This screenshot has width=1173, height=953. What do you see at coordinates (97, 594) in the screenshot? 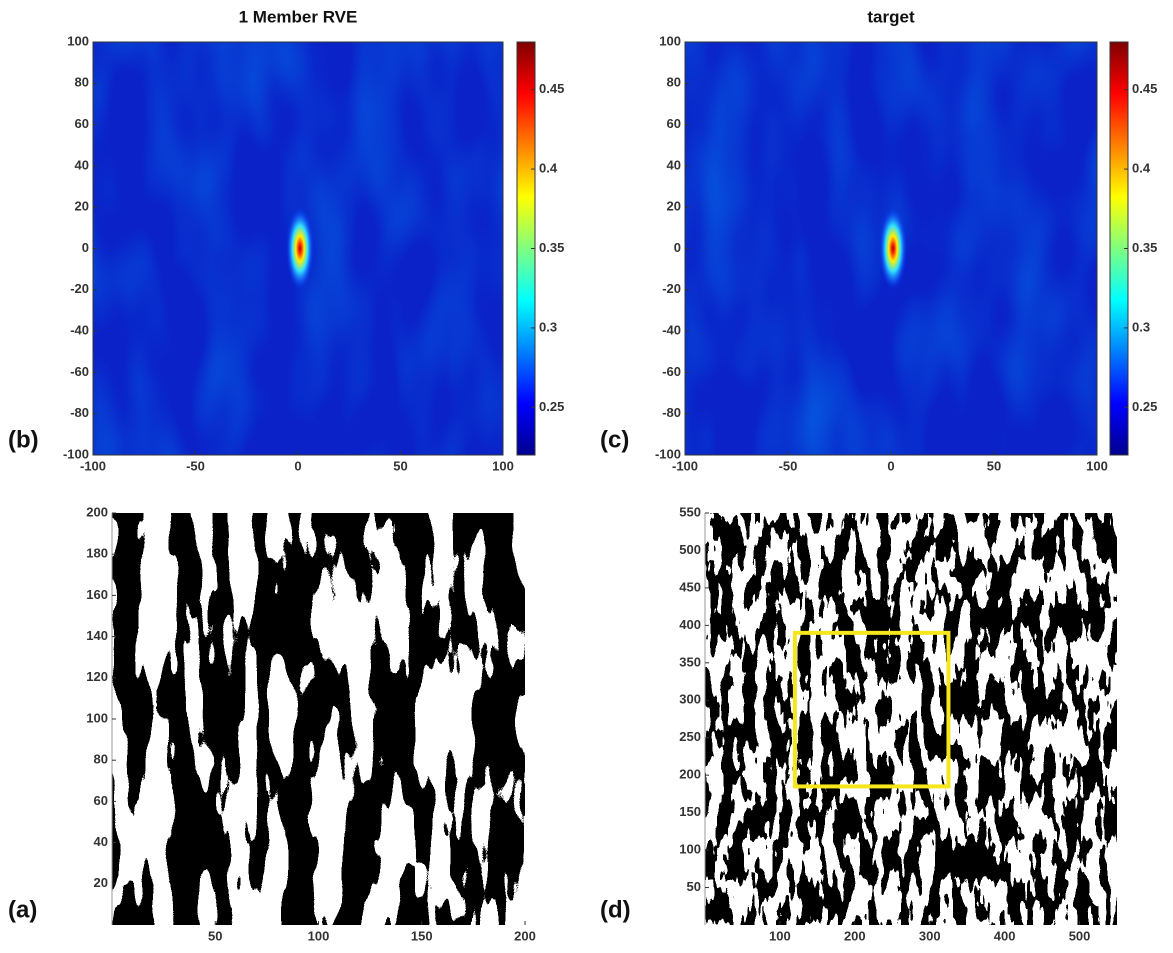
I see `y-tick-label: 160` at bounding box center [97, 594].